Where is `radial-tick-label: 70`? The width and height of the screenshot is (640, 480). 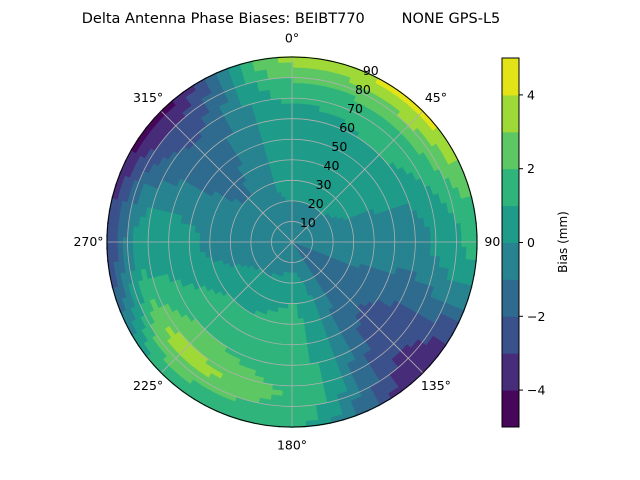 radial-tick-label: 70 is located at coordinates (355, 108).